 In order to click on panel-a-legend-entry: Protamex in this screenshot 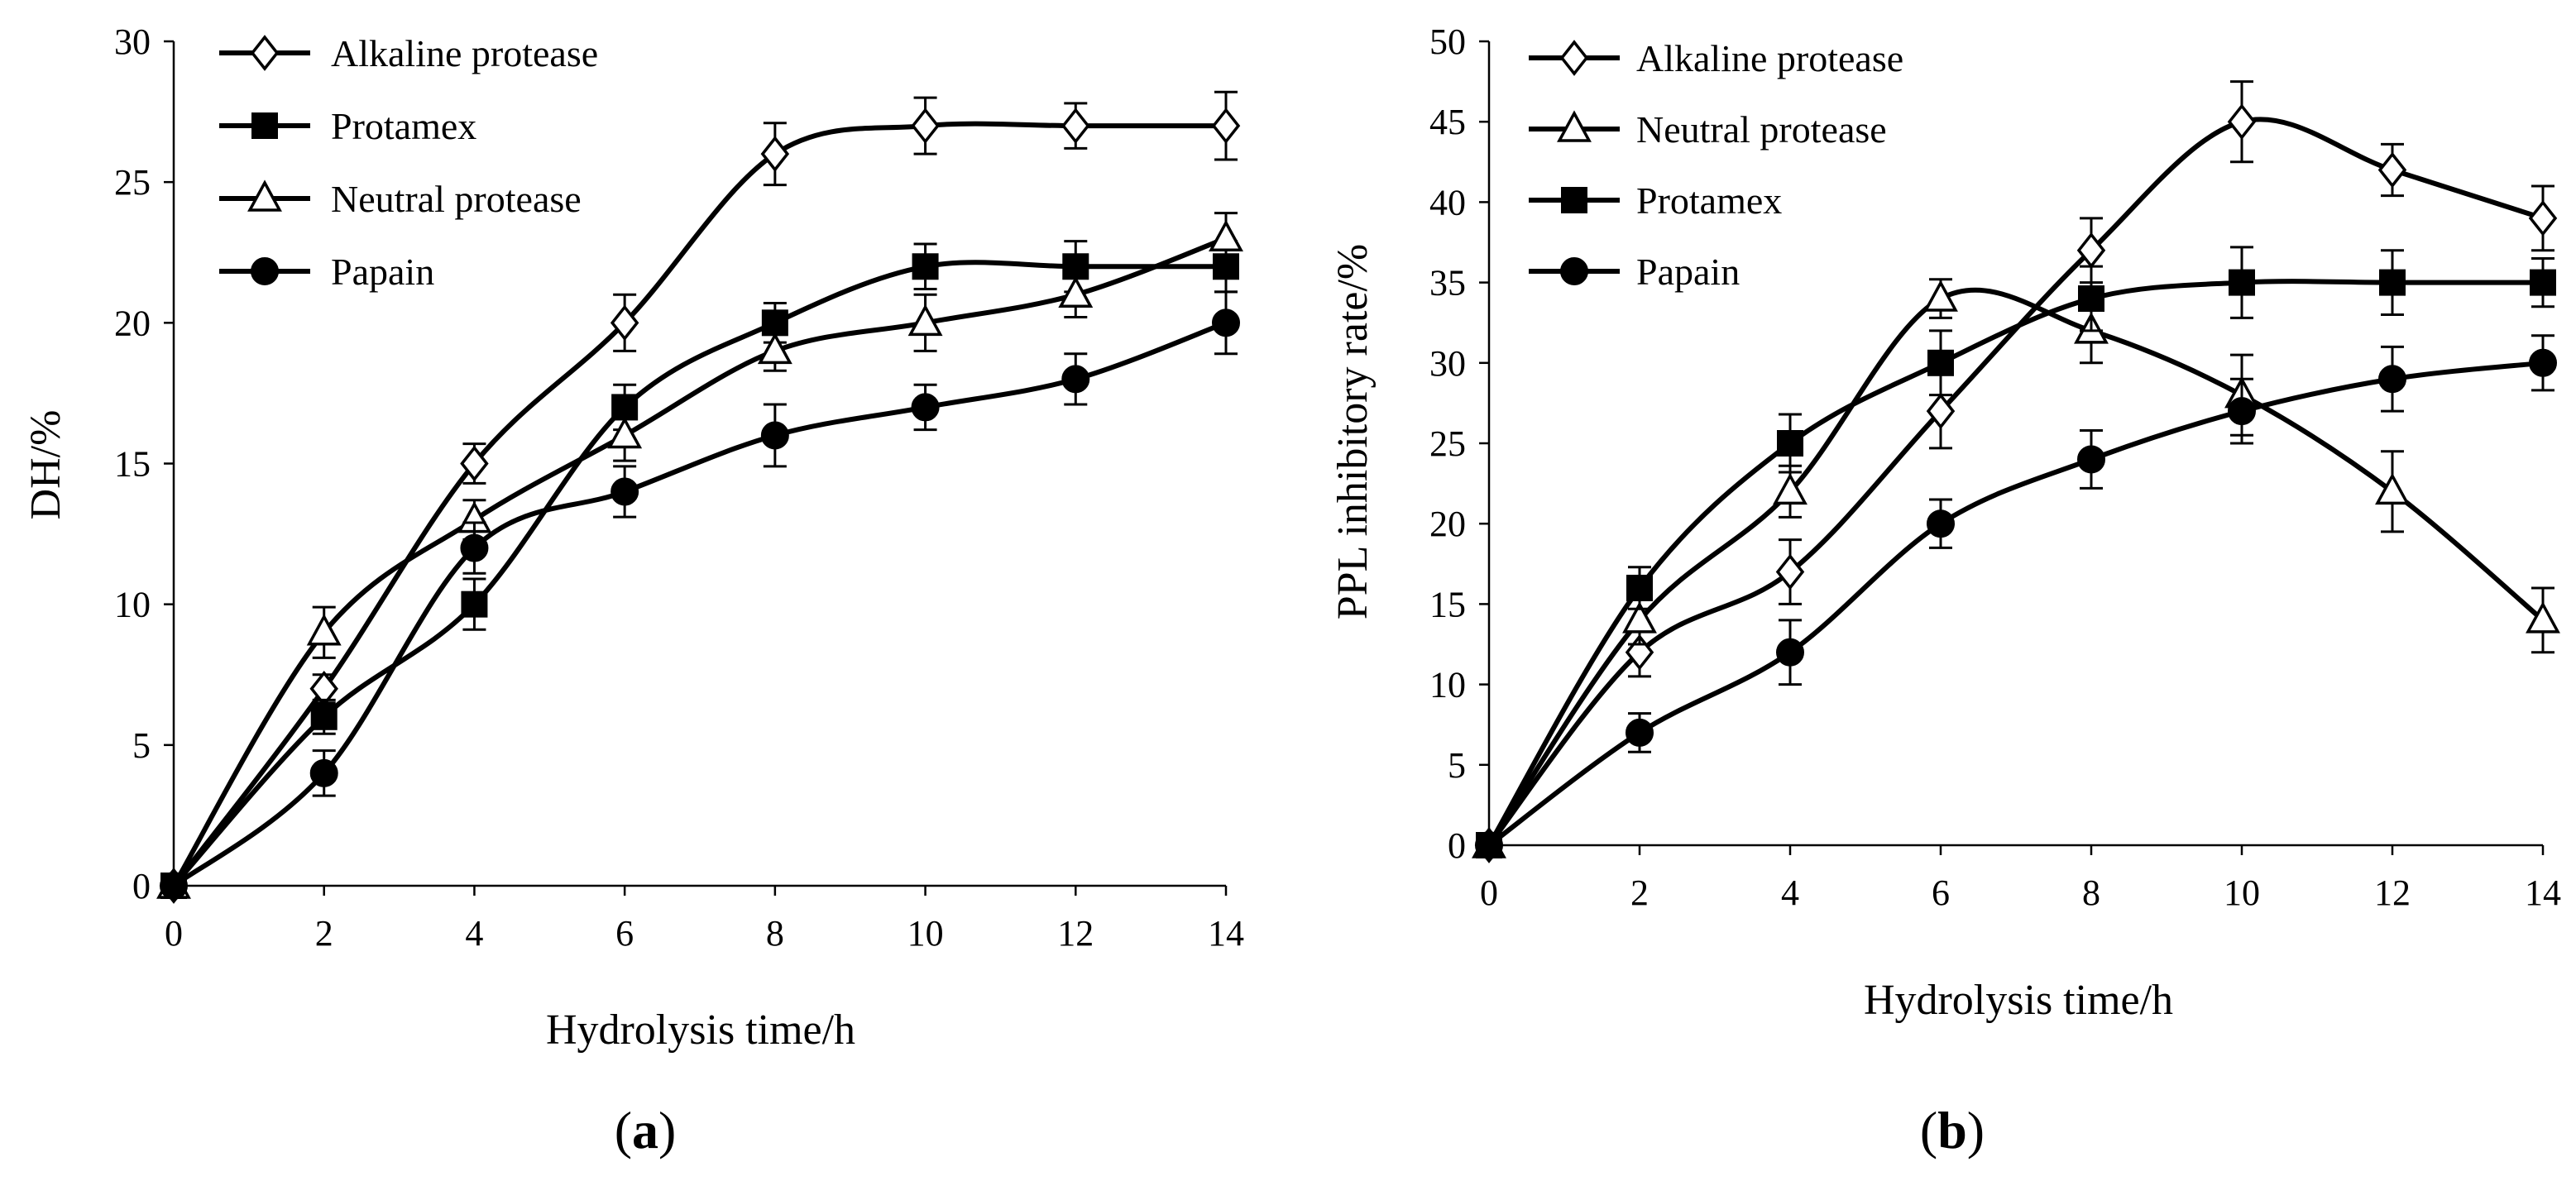, I will do `click(347, 126)`.